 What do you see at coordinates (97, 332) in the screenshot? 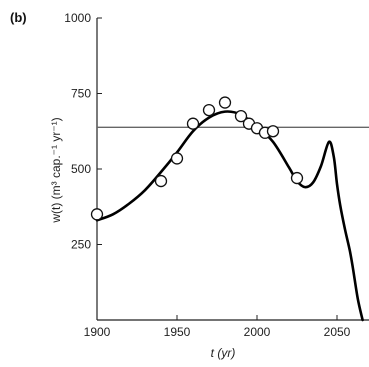
I see `x-tick-label: 1900` at bounding box center [97, 332].